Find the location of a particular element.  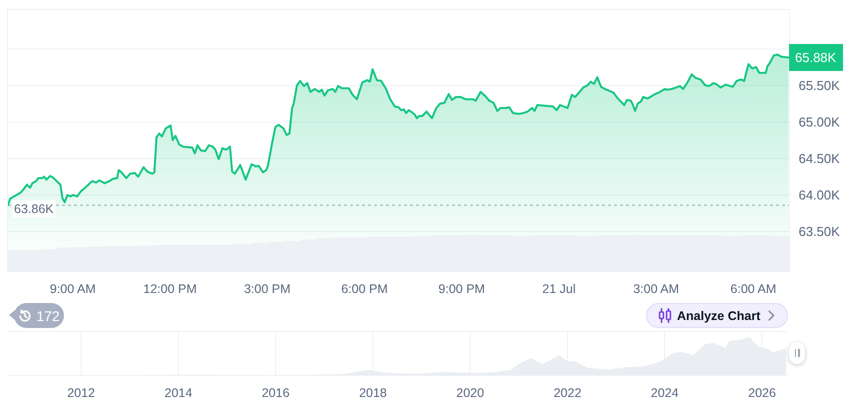

x-tick-label: 3:00 AM is located at coordinates (656, 289).